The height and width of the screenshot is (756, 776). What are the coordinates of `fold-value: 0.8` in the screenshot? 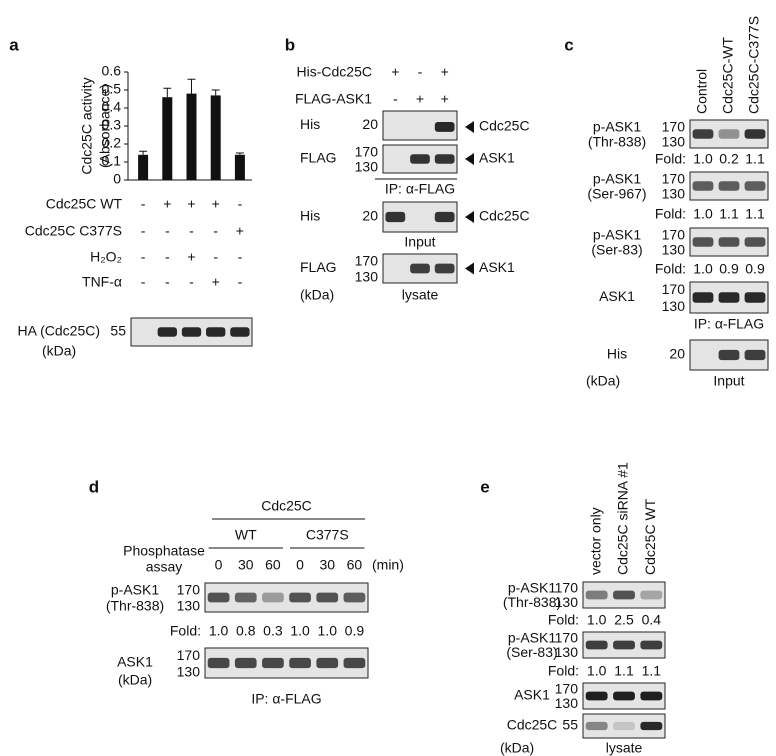 It's located at (246, 631).